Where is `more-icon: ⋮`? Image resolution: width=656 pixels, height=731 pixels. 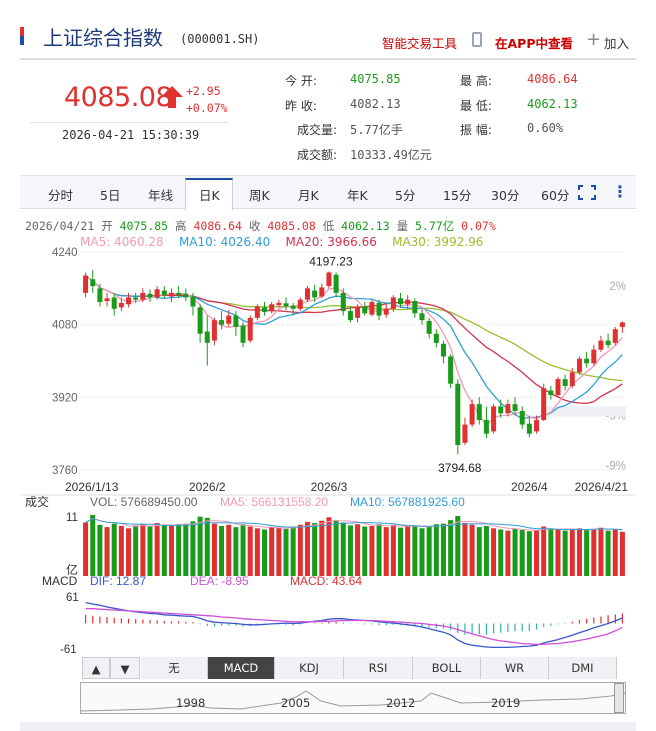
more-icon: ⋮ is located at coordinates (620, 191).